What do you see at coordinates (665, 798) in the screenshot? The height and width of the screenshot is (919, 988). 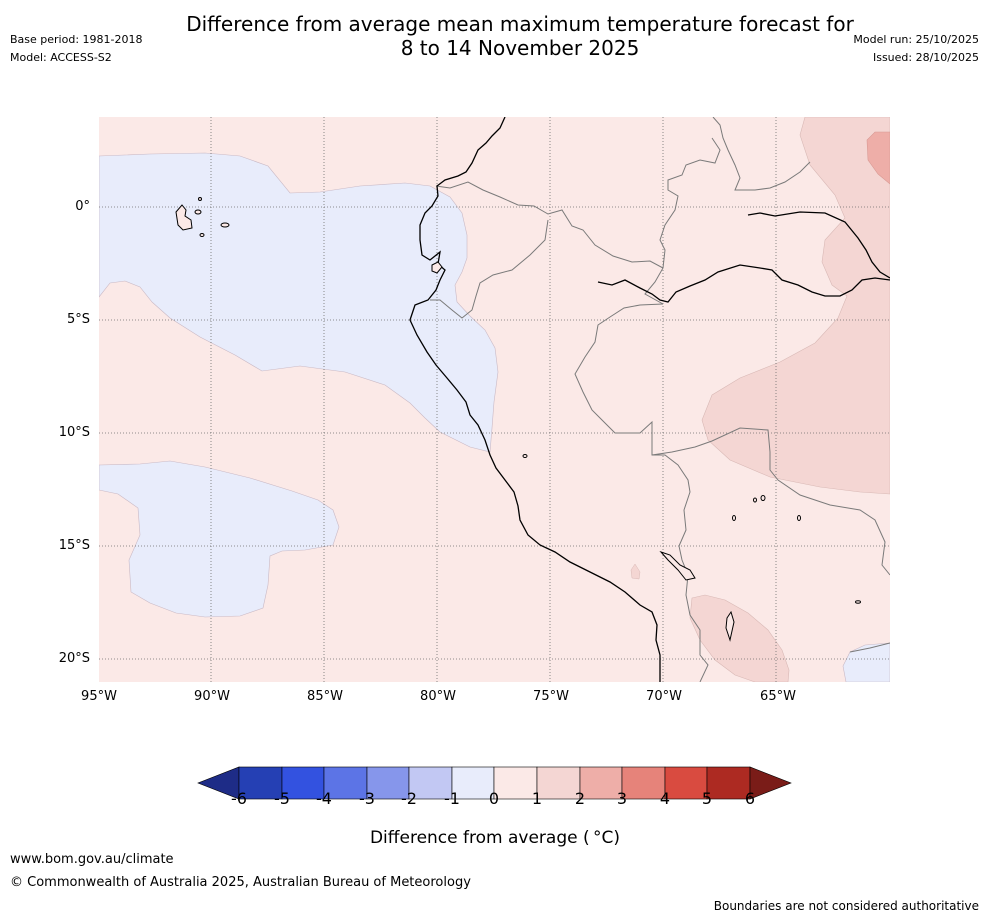 I see `colorbar-tick: 4` at bounding box center [665, 798].